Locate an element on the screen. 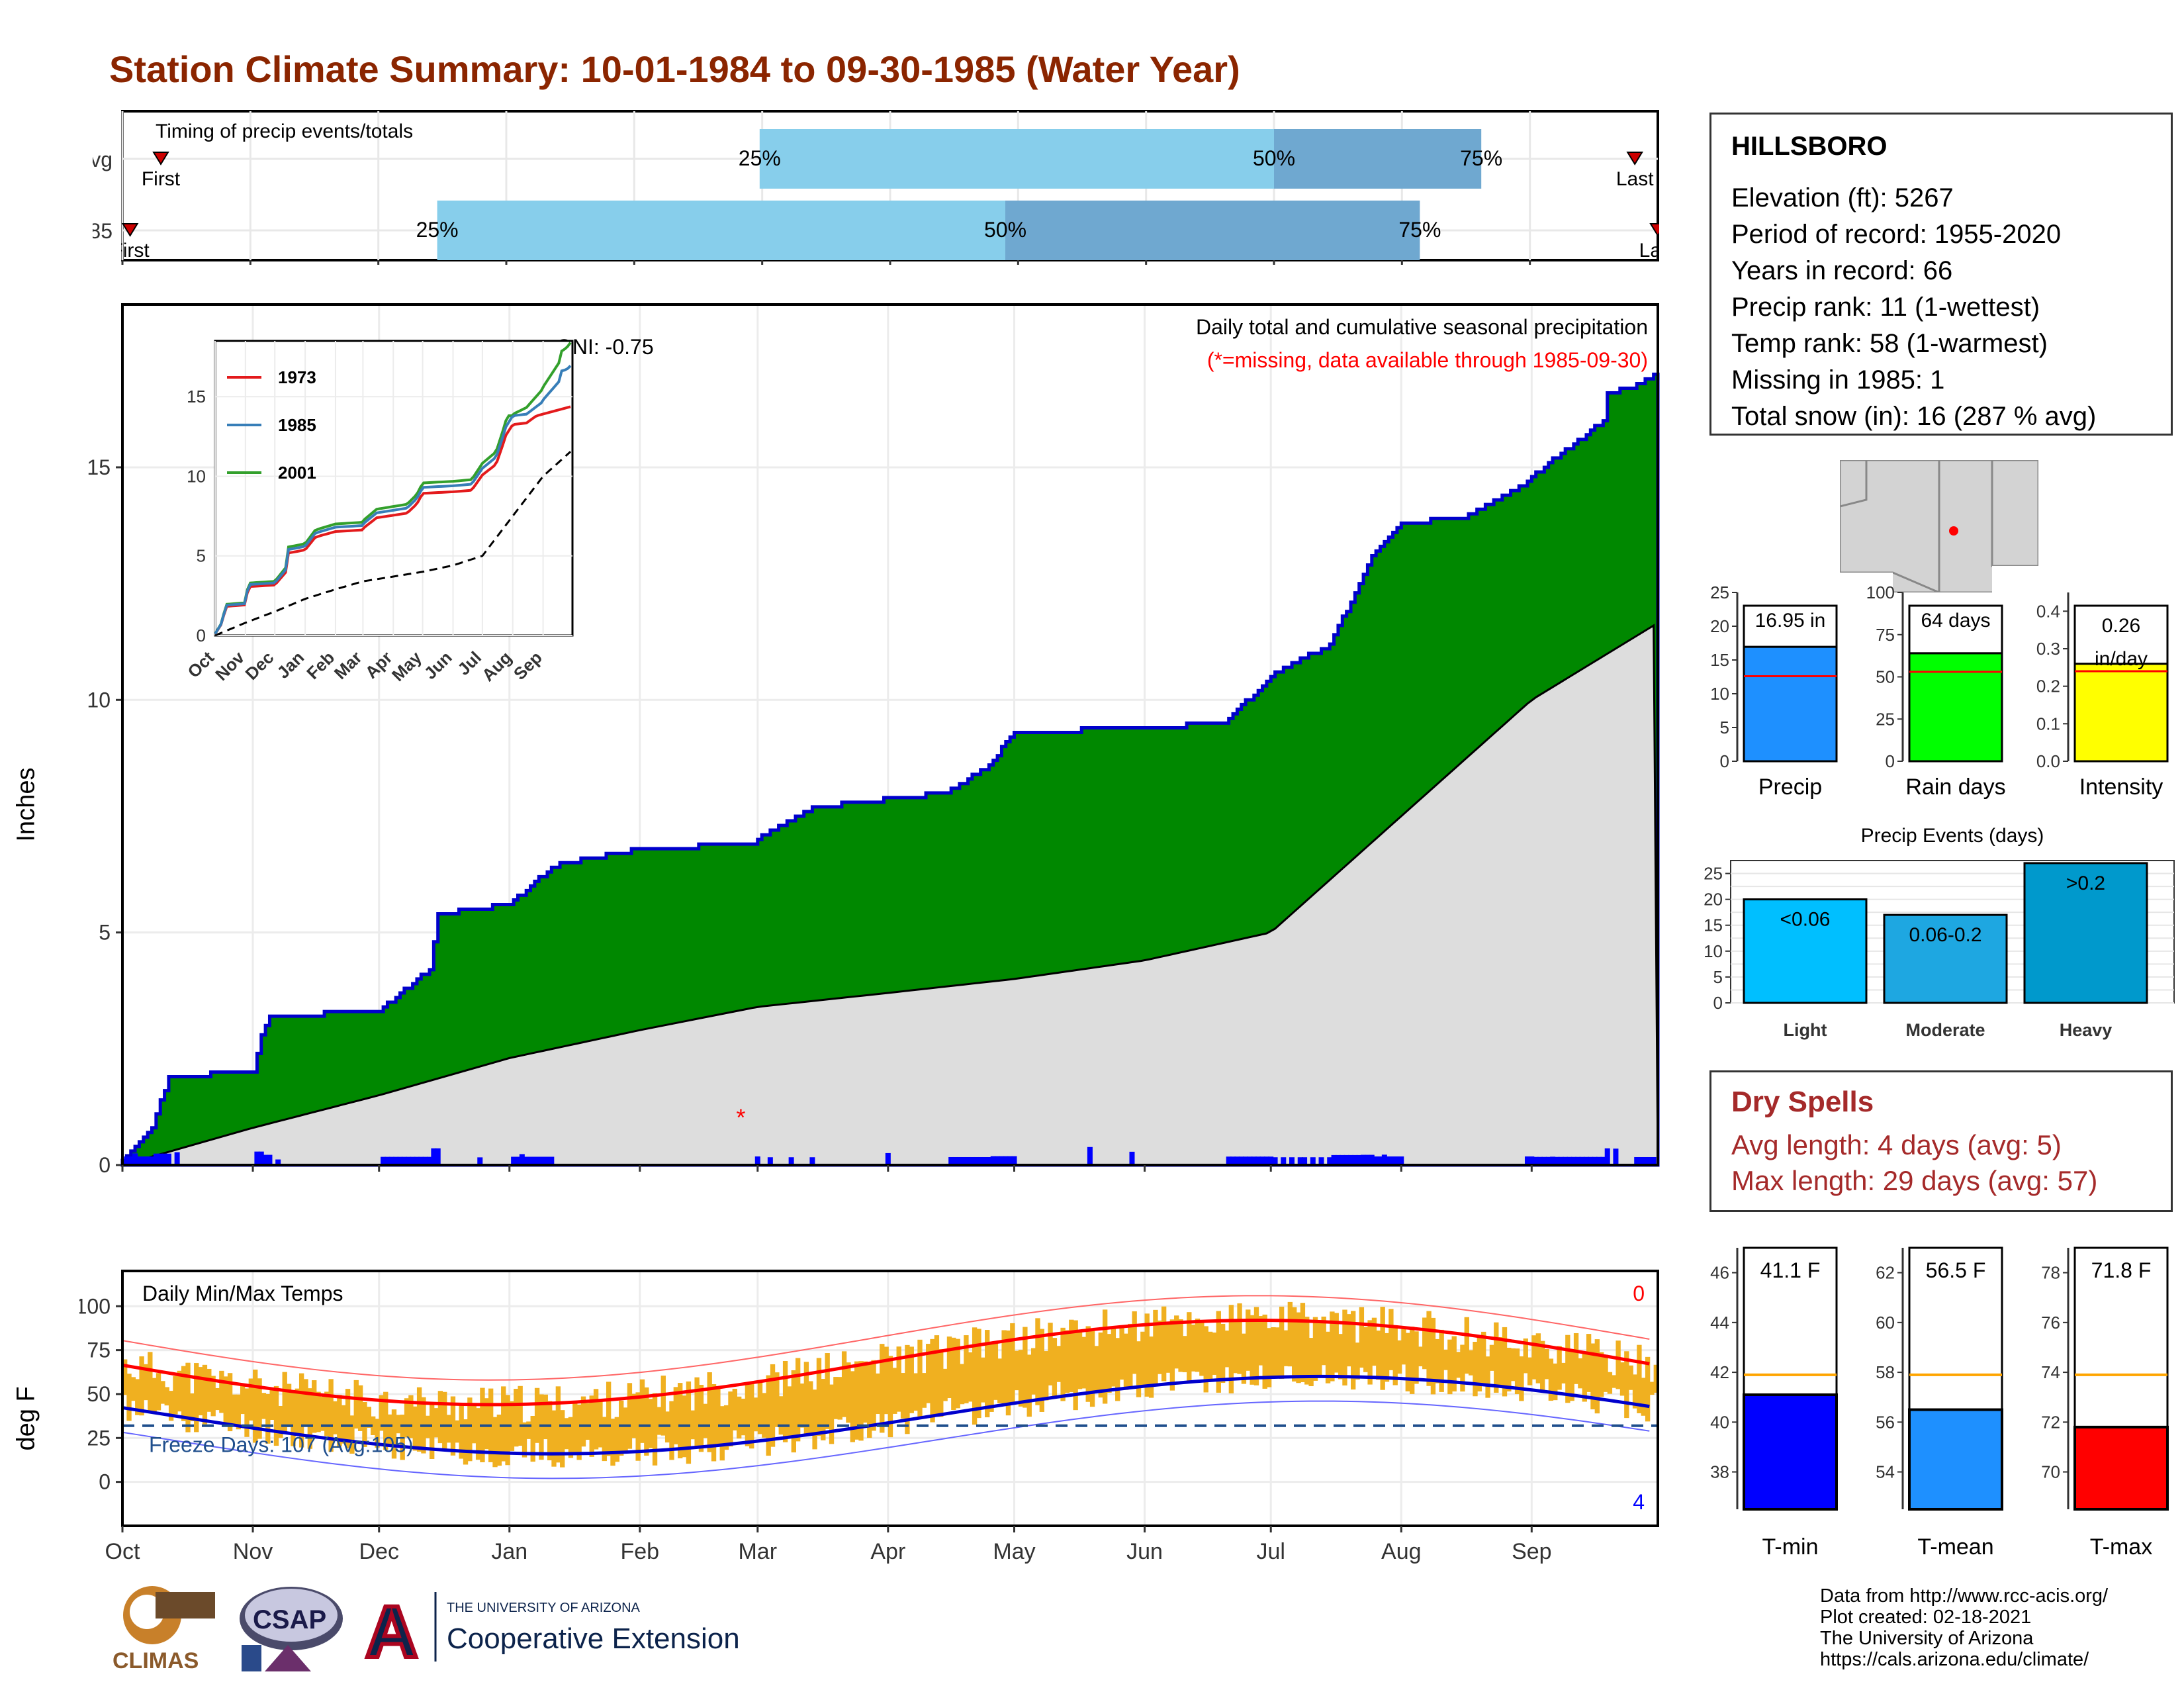  y-tick-label: 60 is located at coordinates (1885, 1323).